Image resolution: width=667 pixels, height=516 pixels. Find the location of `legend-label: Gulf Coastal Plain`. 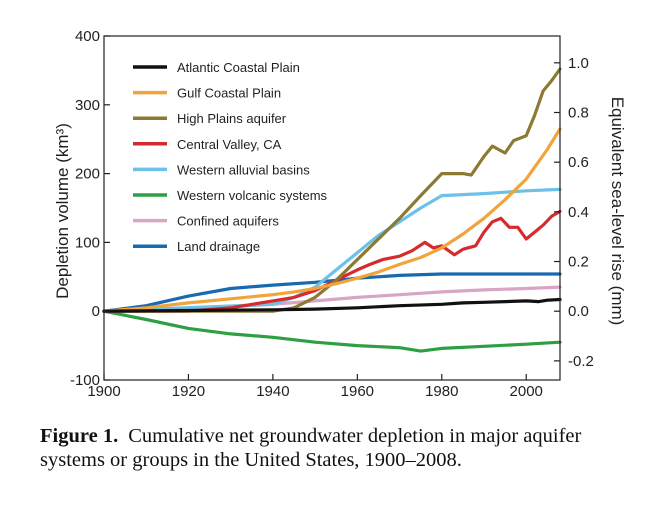

legend-label: Gulf Coastal Plain is located at coordinates (229, 93).